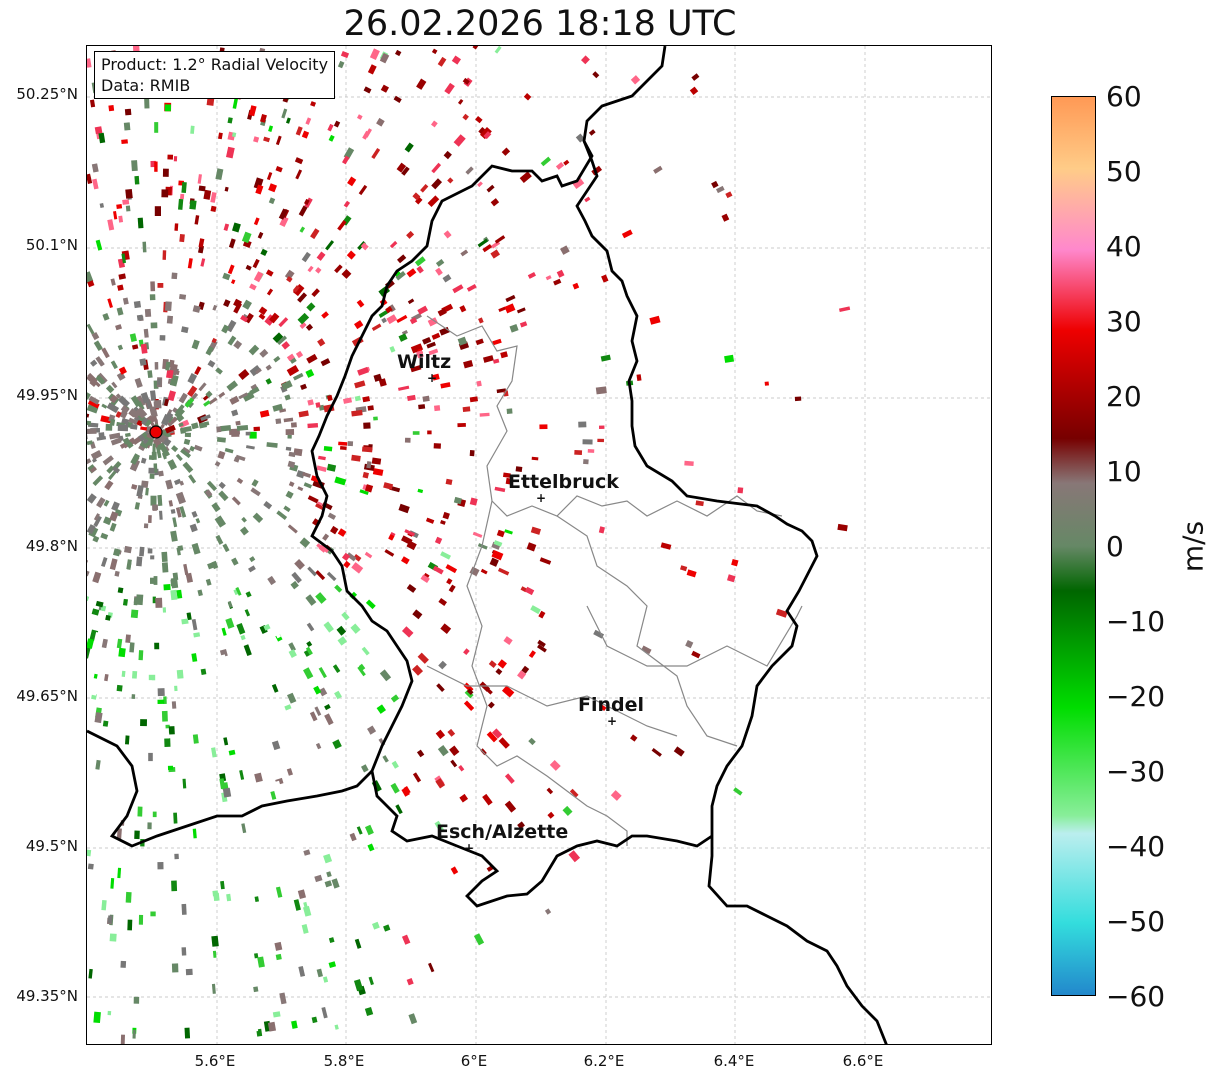  What do you see at coordinates (47, 996) in the screenshot?
I see `lat-label-7: 49.35°N` at bounding box center [47, 996].